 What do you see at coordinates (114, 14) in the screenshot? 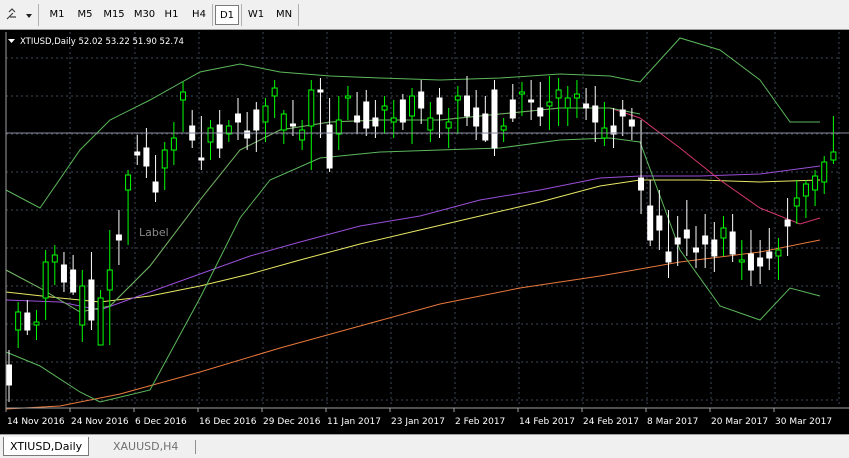
I see `timeframe-button-m15: M15` at bounding box center [114, 14].